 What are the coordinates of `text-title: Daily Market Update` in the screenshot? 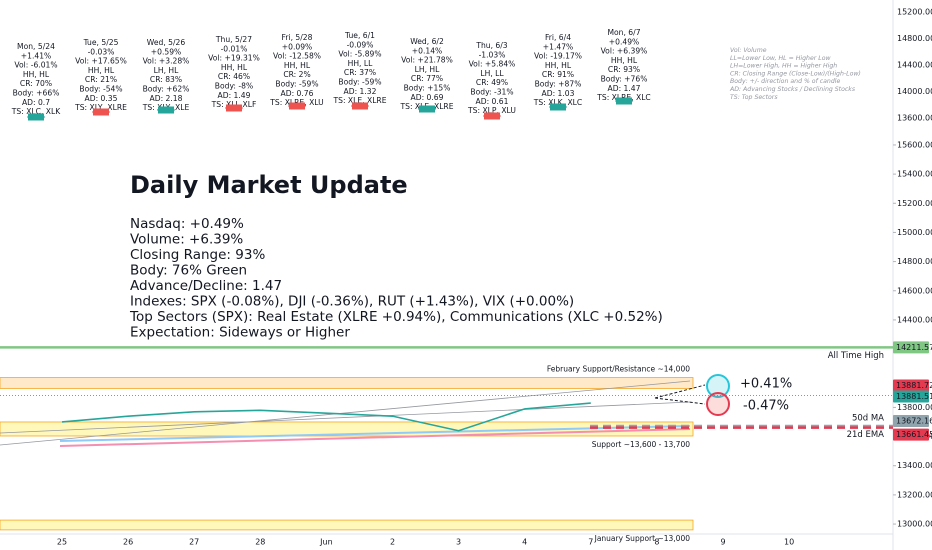 It's located at (269, 185).